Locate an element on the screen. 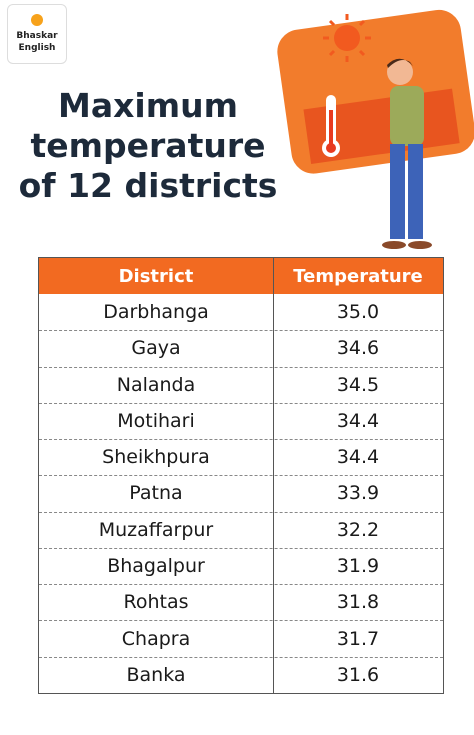  illustration is located at coordinates (375, 129).